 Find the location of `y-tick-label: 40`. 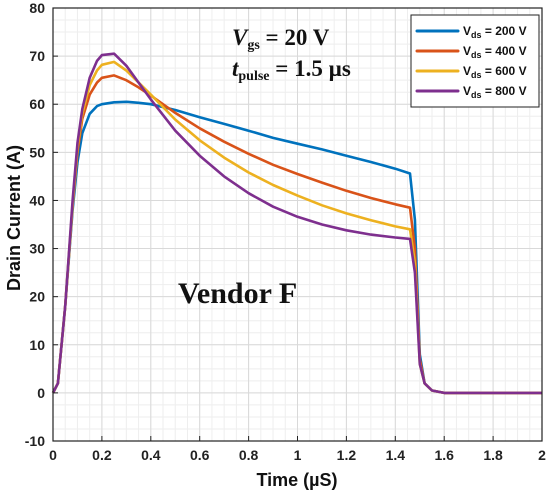

y-tick-label: 40 is located at coordinates (37, 200).